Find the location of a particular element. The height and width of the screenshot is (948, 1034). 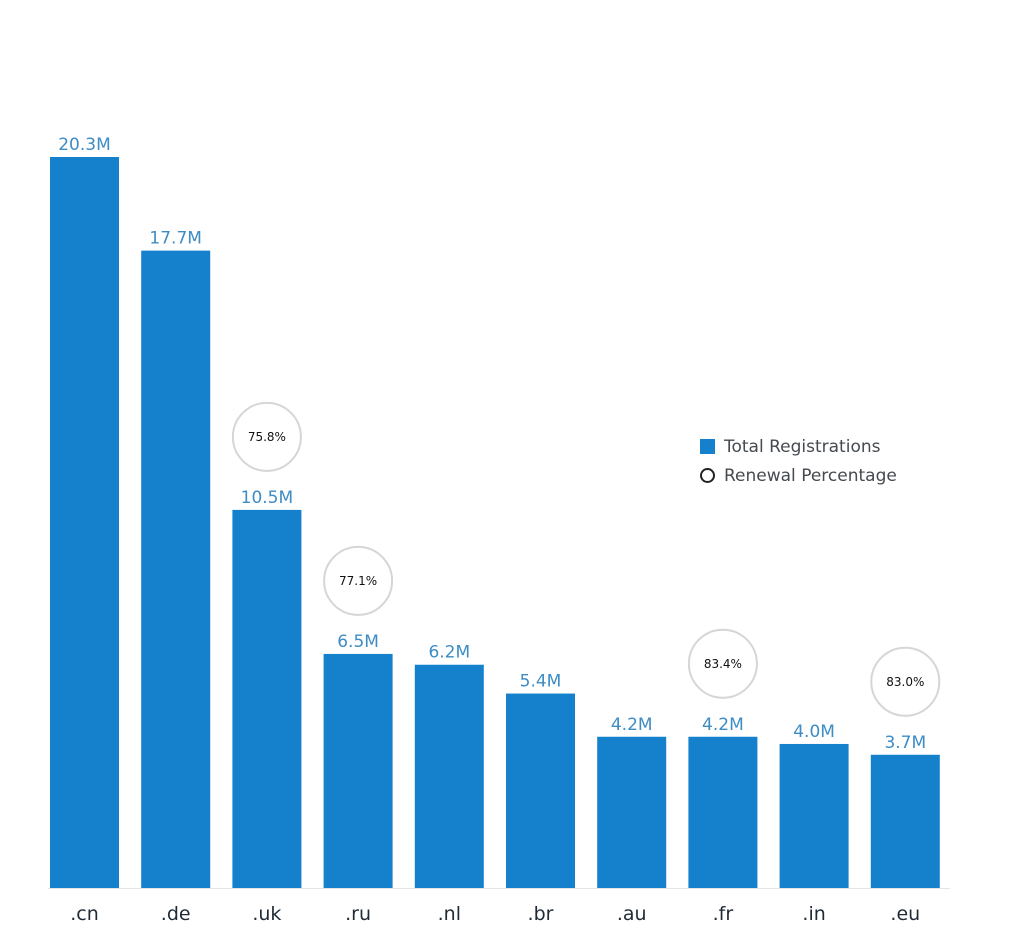

bar-eu is located at coordinates (905, 821).